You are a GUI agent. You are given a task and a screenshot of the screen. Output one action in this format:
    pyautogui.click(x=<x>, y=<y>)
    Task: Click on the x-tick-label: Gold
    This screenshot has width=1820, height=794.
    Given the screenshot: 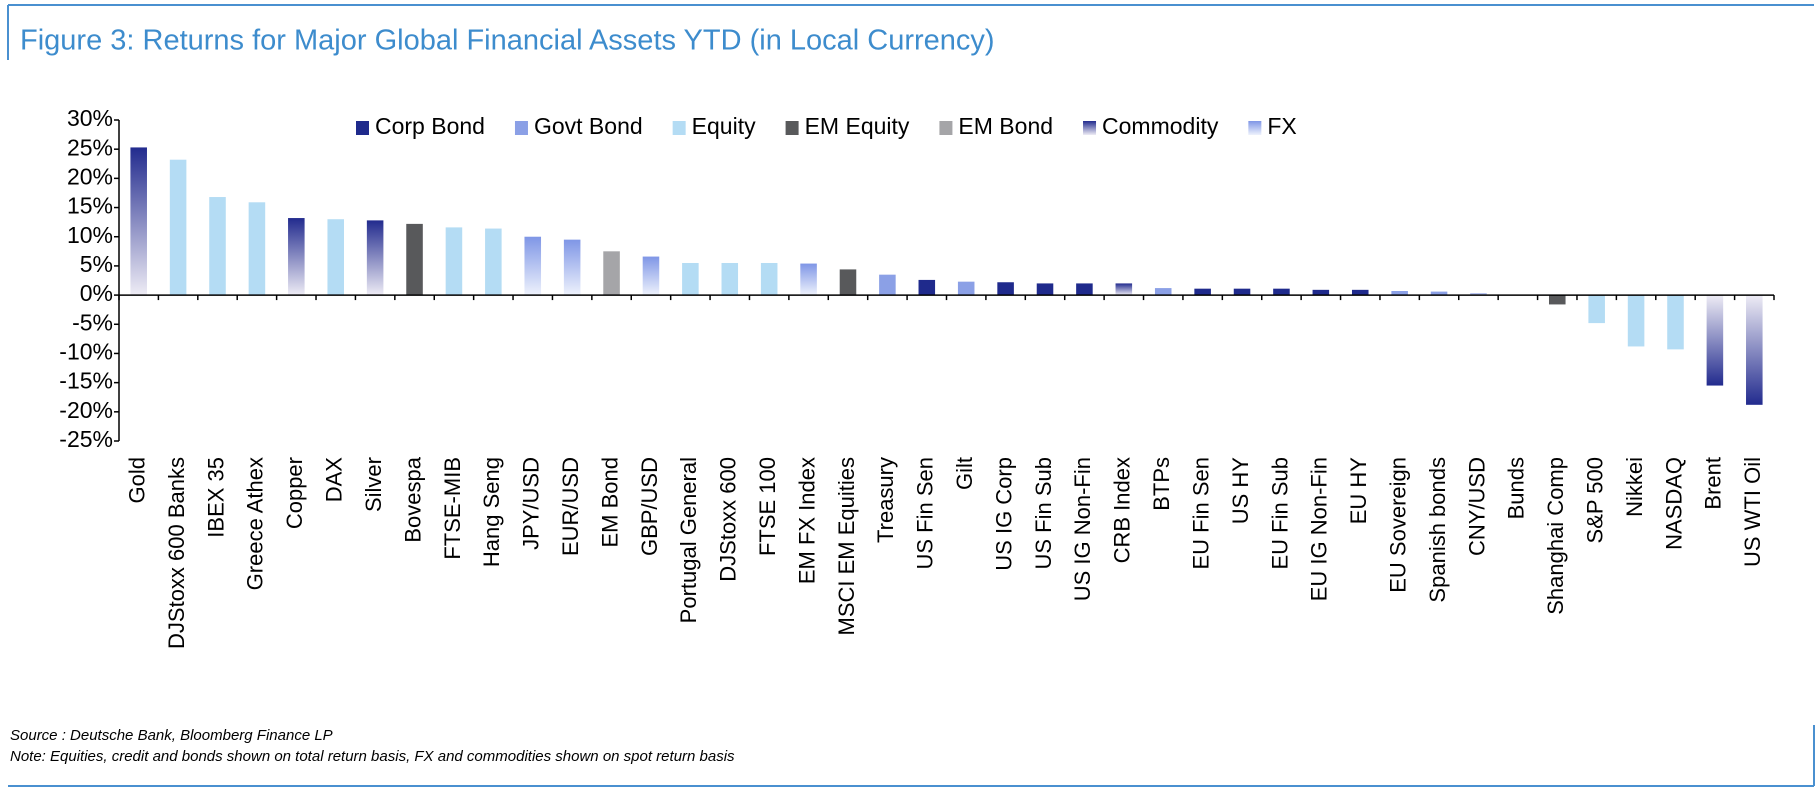 What is the action you would take?
    pyautogui.click(x=137, y=480)
    